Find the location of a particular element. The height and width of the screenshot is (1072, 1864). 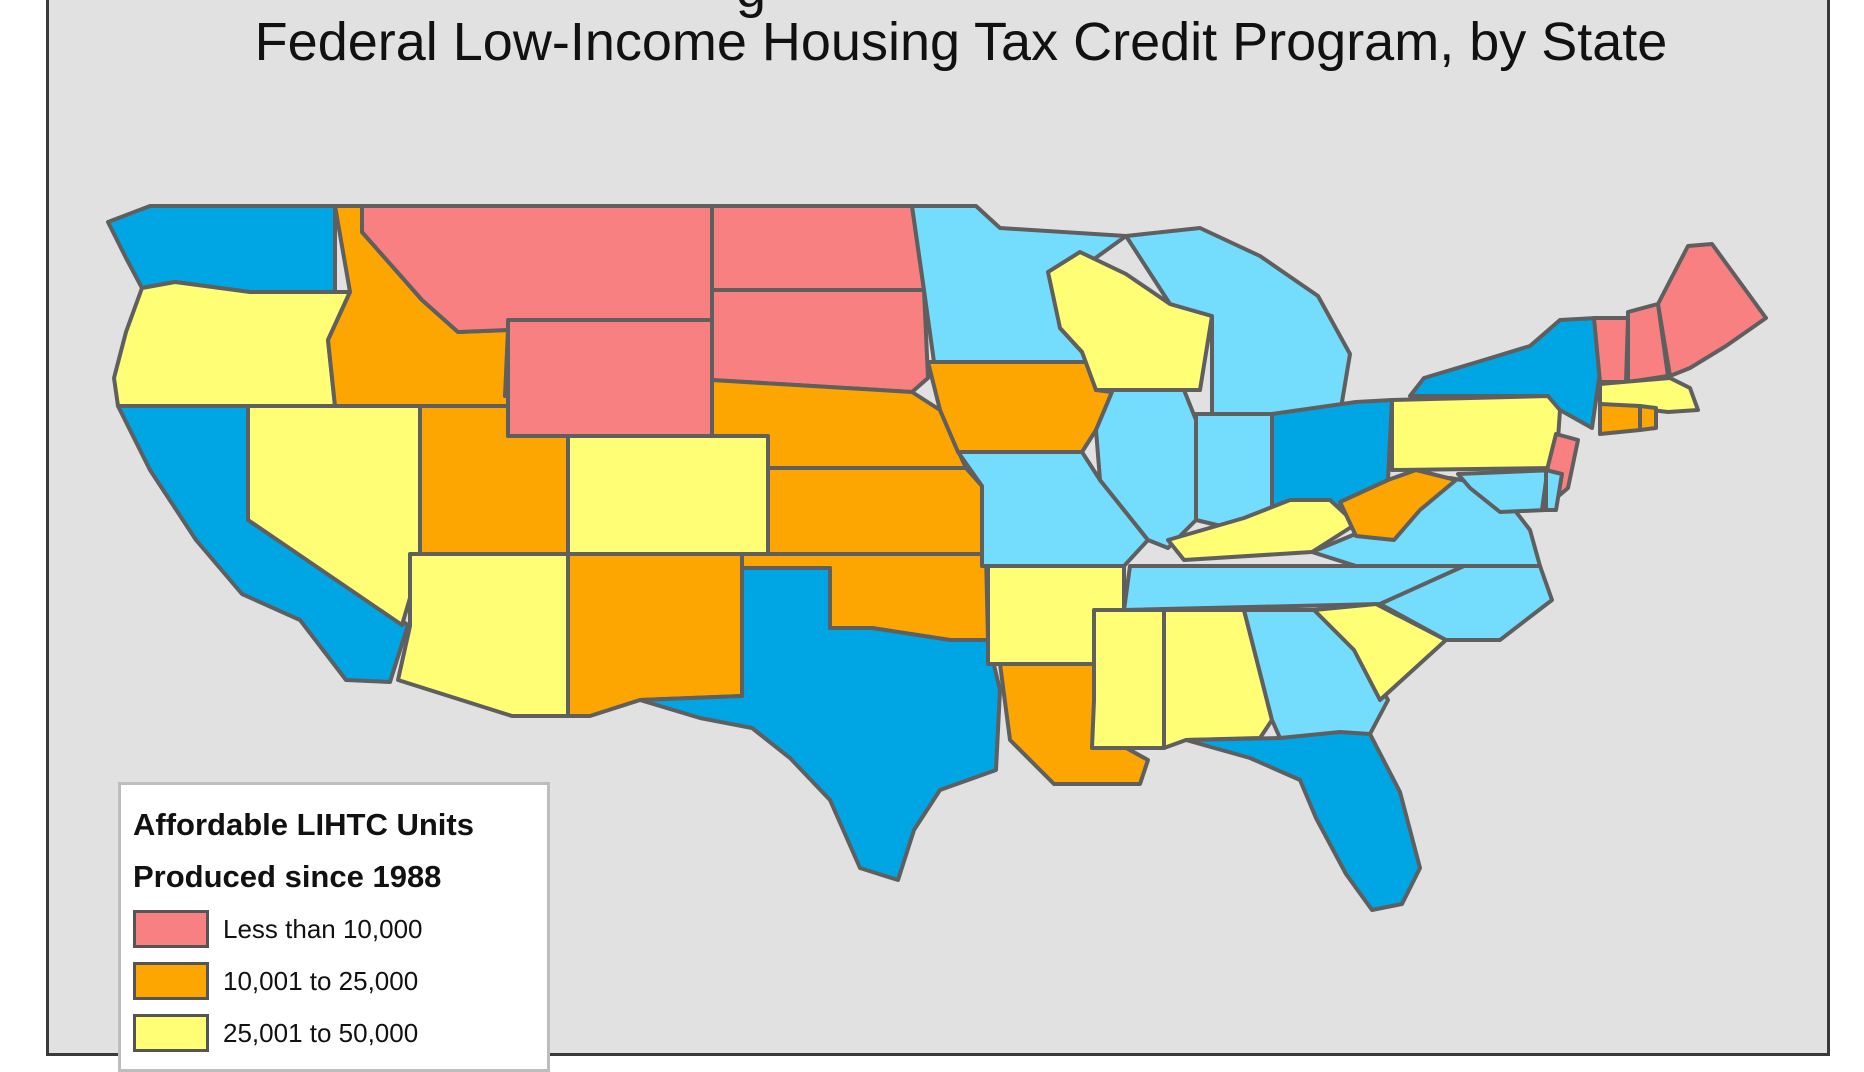

legend-label-25to50k: 25,001 to 50,000 is located at coordinates (321, 1032).